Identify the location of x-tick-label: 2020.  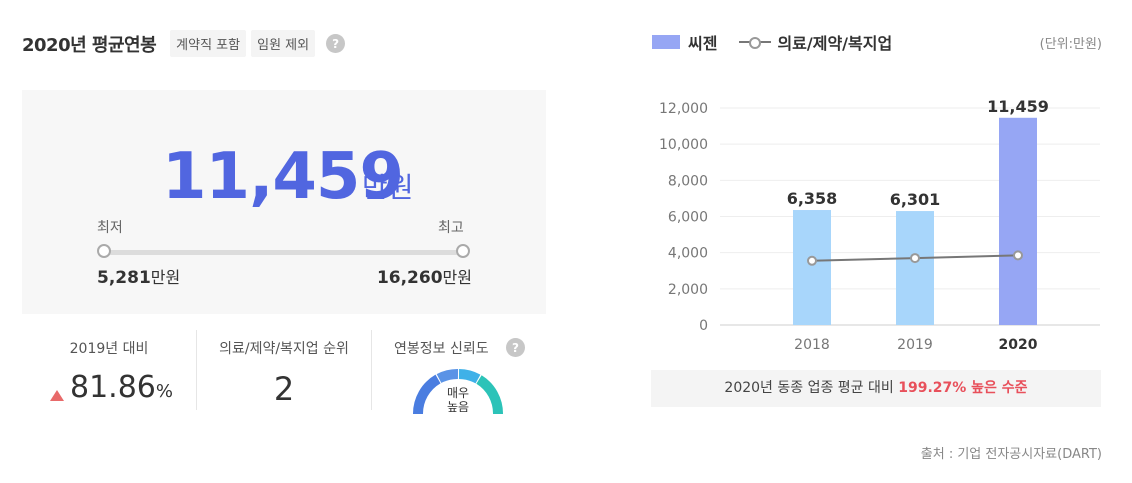
(1018, 345).